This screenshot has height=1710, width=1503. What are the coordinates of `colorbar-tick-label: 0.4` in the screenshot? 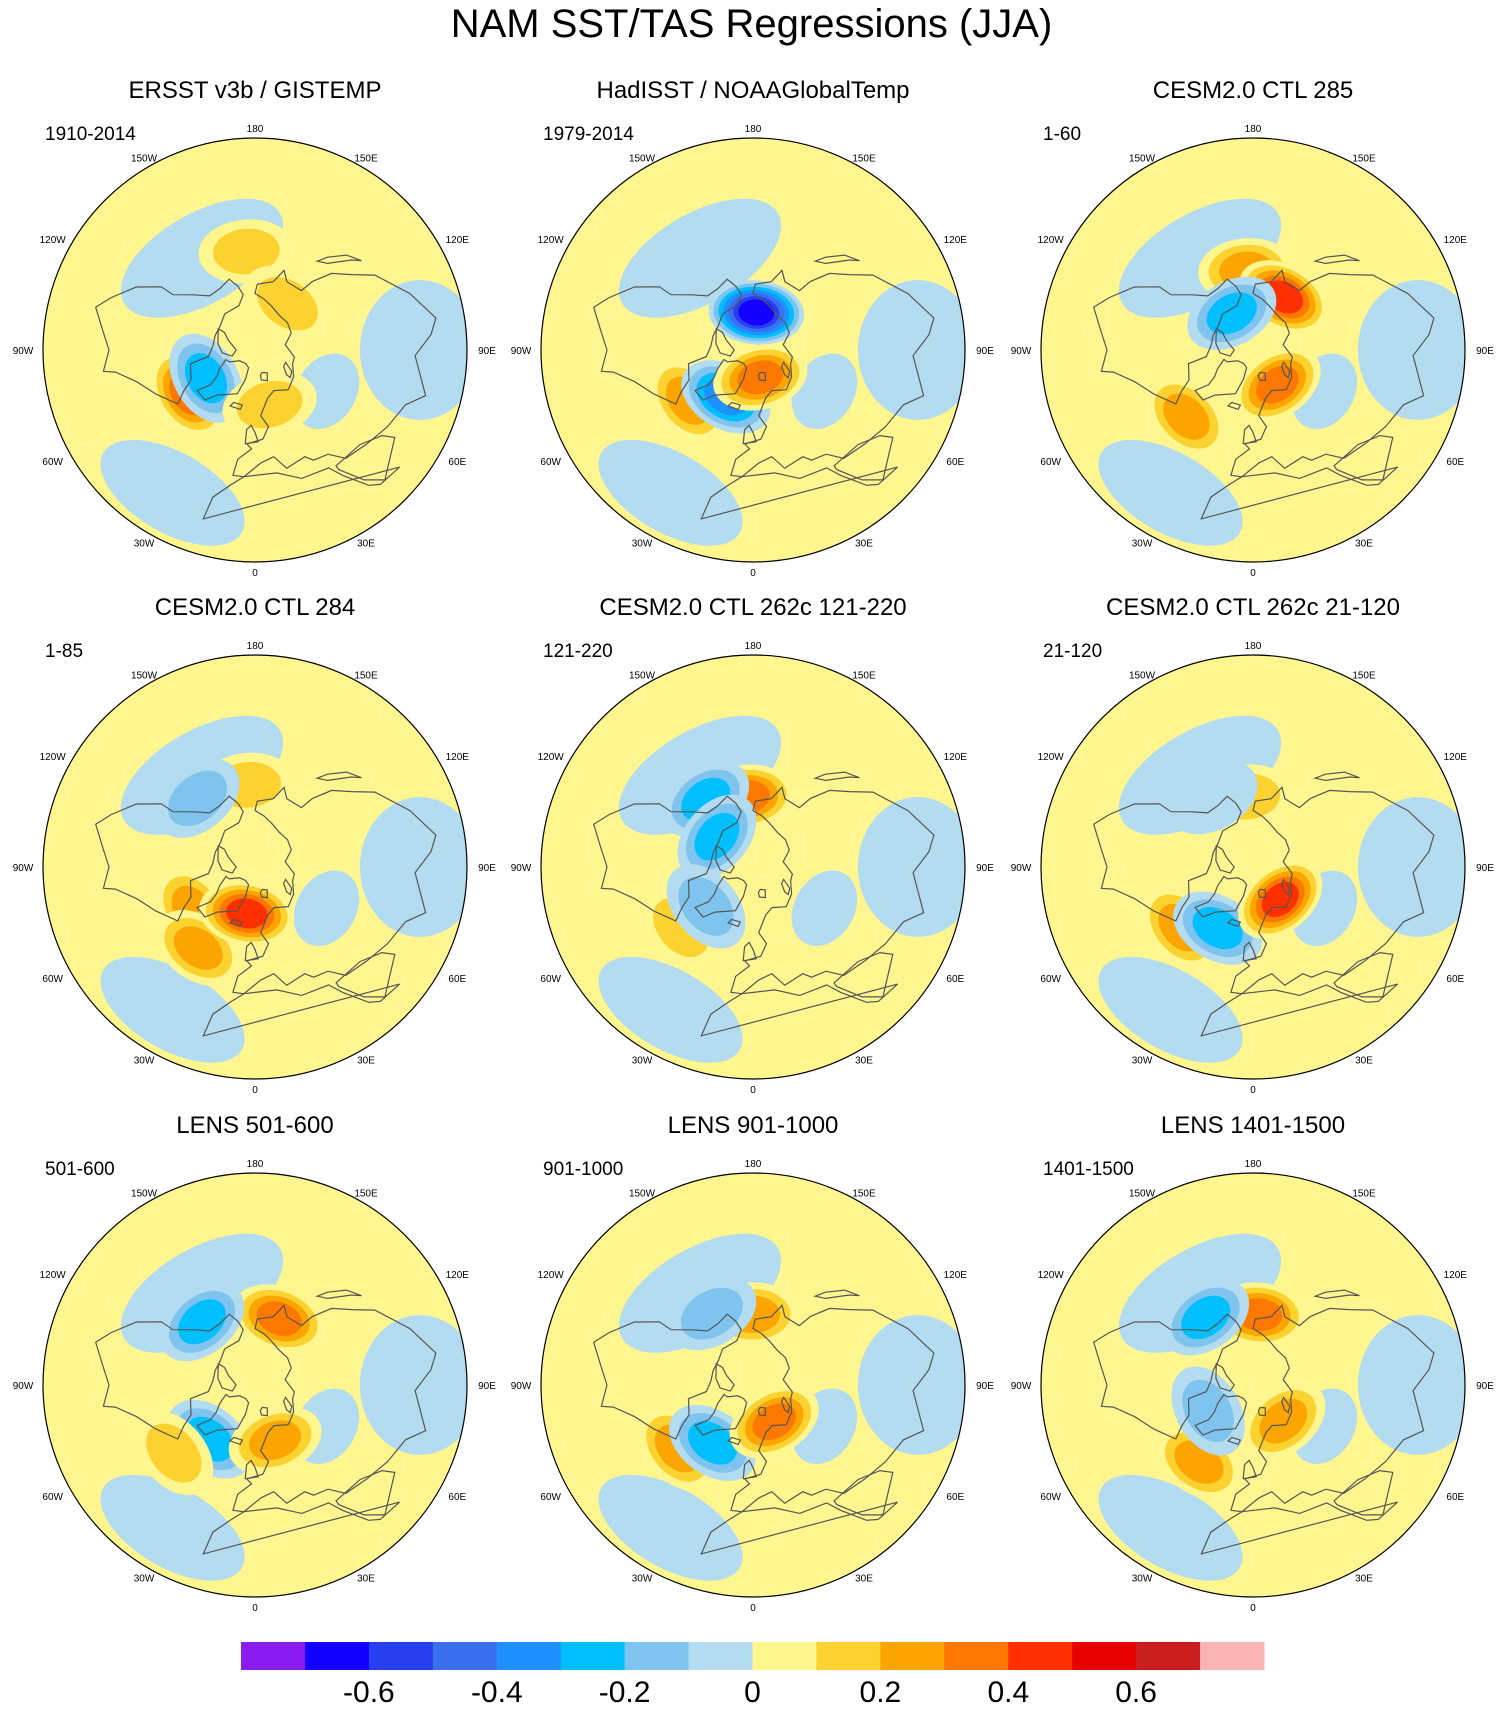 It's located at (1008, 1692).